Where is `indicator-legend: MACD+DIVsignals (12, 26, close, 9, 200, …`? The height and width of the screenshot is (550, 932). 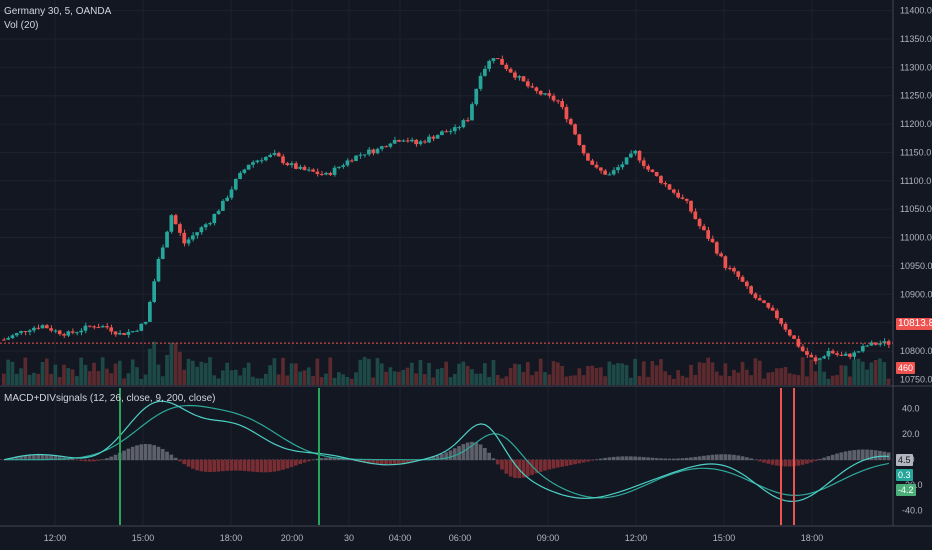
indicator-legend: MACD+DIVsignals (12, 26, close, 9, 200, … is located at coordinates (110, 398).